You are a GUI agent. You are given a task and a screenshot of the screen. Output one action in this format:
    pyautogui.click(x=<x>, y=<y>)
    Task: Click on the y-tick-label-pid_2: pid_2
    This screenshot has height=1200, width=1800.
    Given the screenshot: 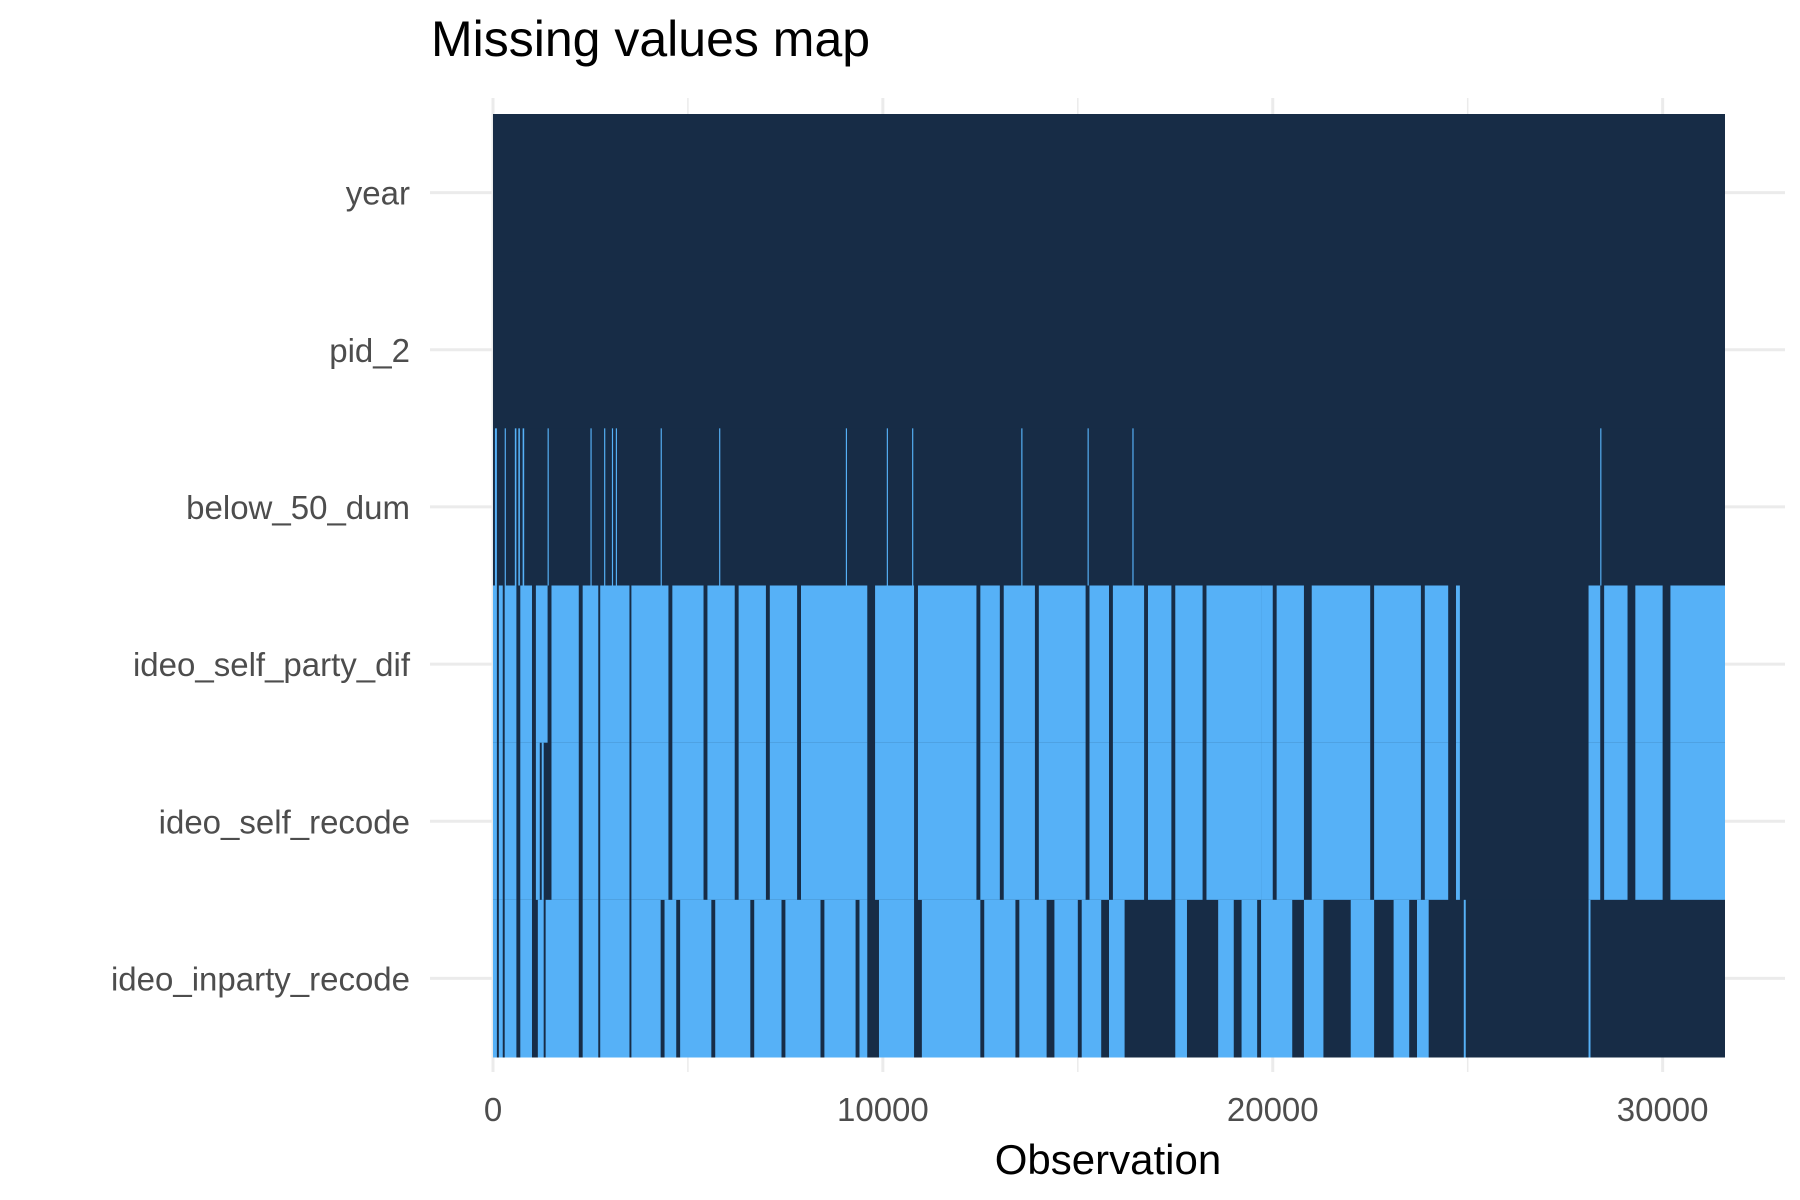 What is the action you would take?
    pyautogui.click(x=369, y=350)
    